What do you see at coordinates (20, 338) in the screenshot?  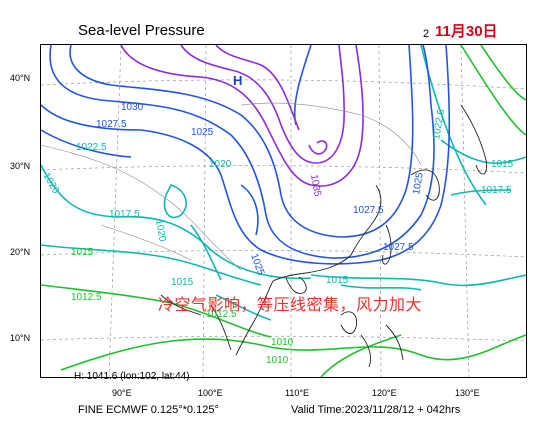 I see `lat-label-10: 10°N` at bounding box center [20, 338].